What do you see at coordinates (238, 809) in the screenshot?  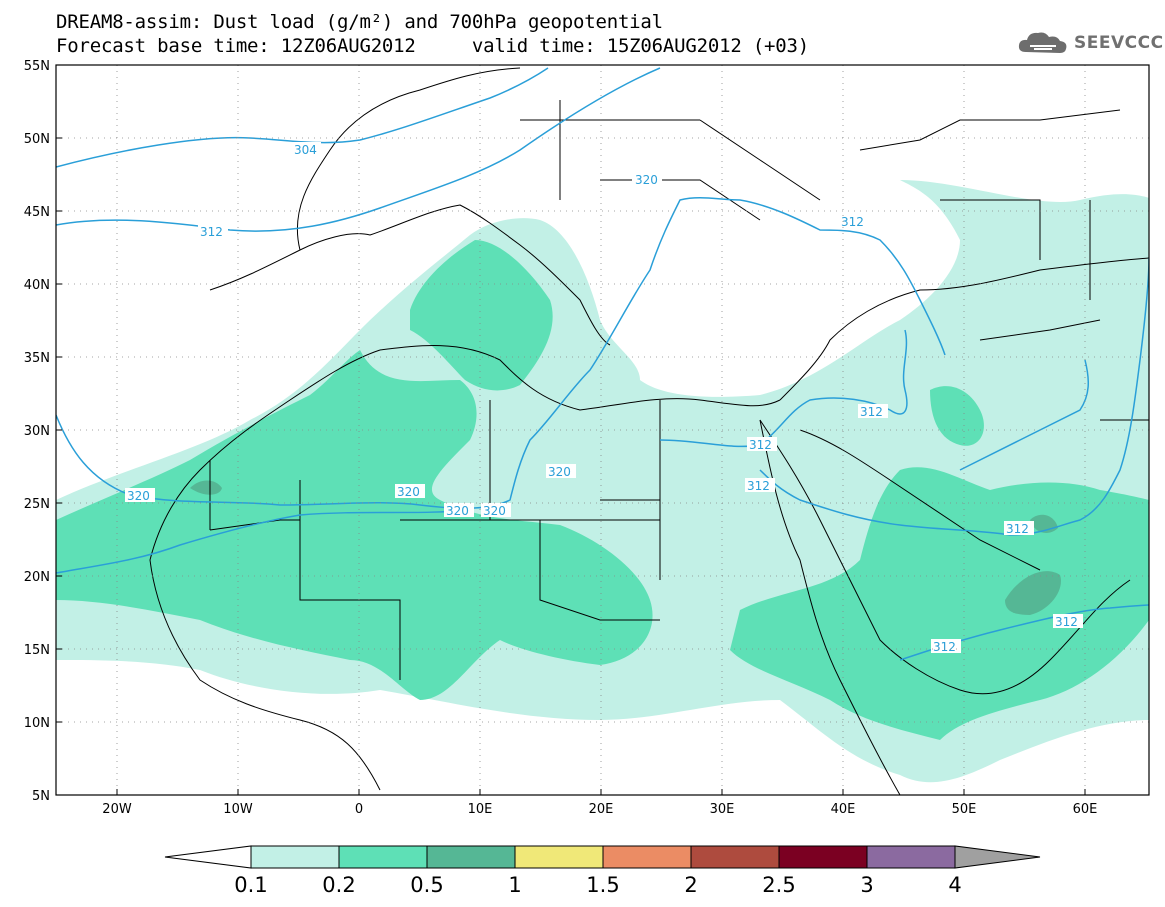 I see `lon-label: 10W` at bounding box center [238, 809].